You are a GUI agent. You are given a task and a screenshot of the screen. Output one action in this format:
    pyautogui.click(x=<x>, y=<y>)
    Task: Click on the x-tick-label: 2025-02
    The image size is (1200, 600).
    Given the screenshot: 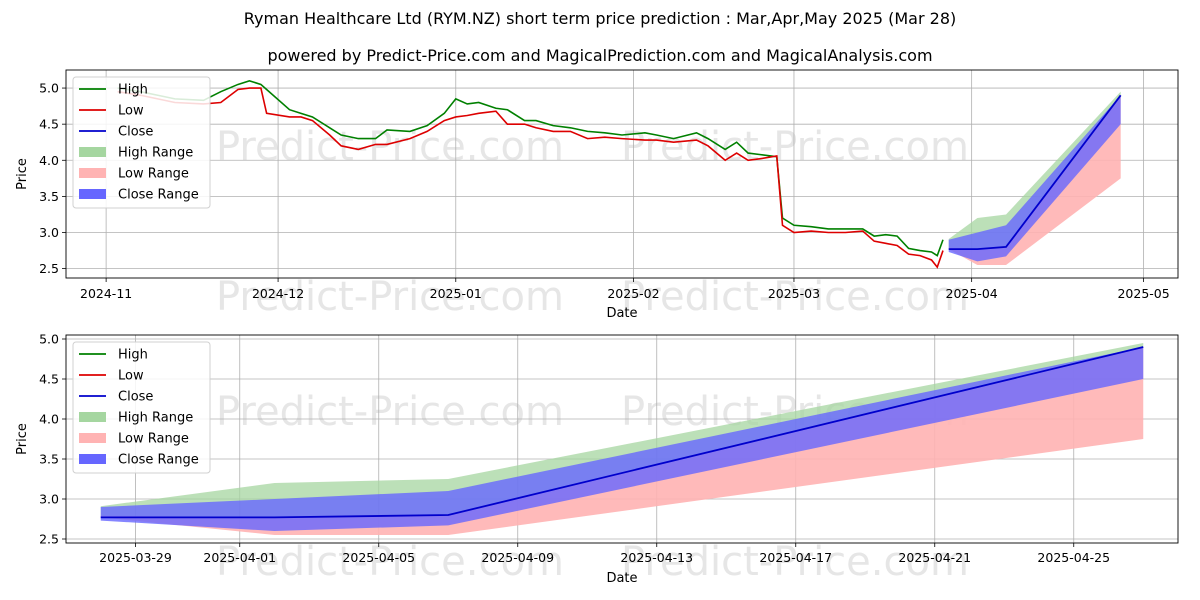 What is the action you would take?
    pyautogui.click(x=633, y=293)
    